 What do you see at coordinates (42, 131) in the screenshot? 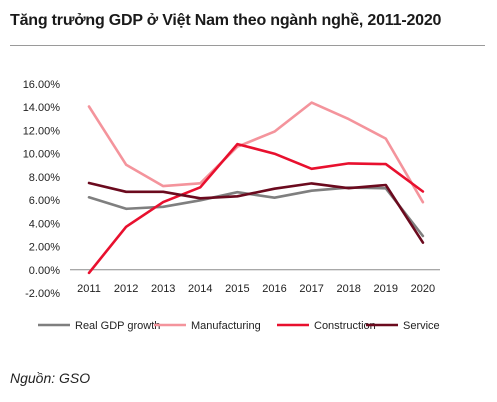
I see `y-tick-label: 12.00%` at bounding box center [42, 131].